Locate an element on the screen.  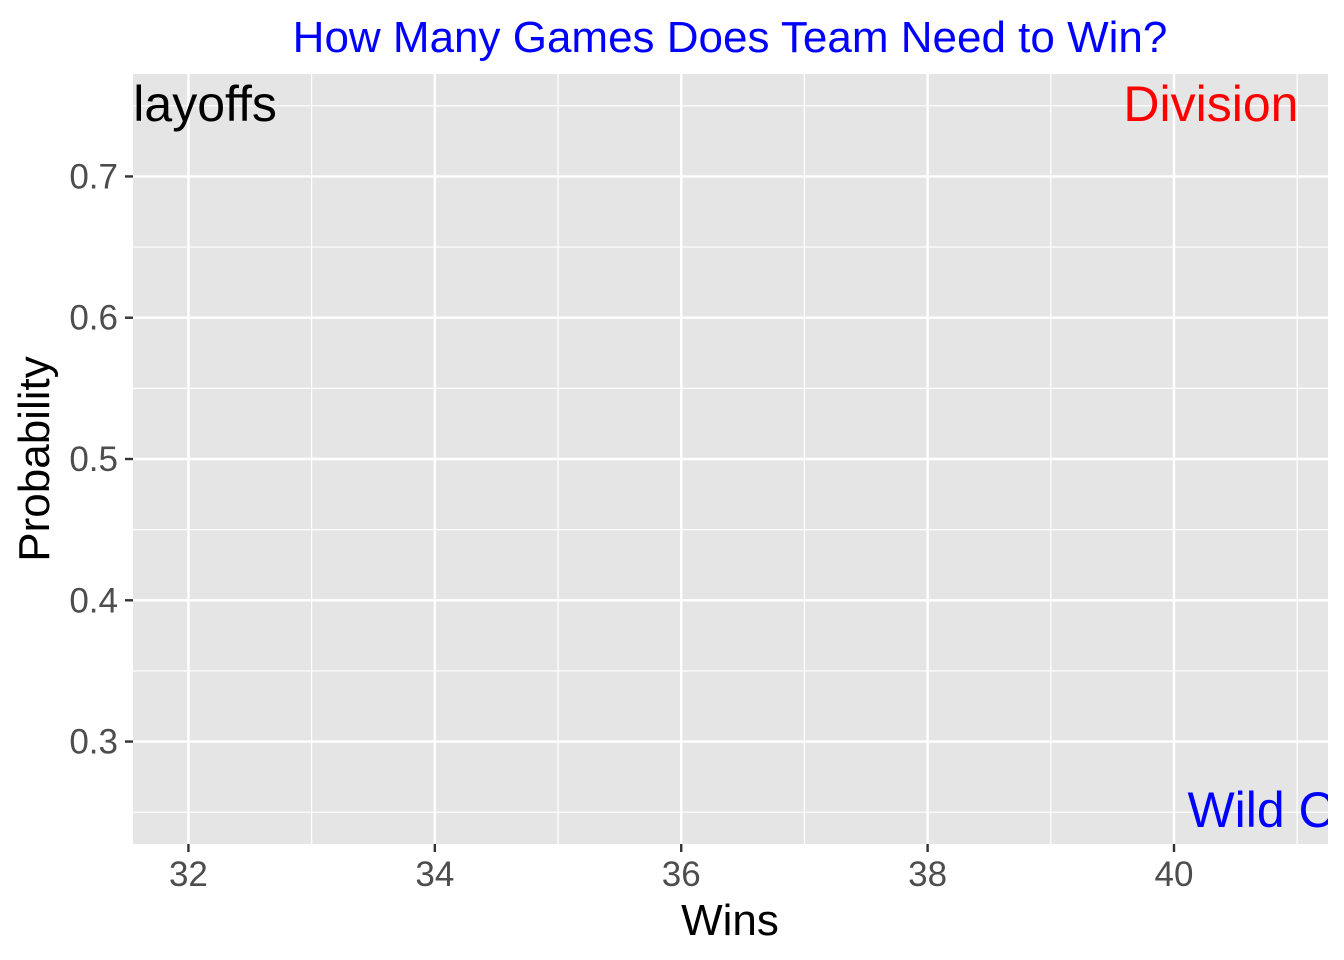
x-tick-label: 34 is located at coordinates (434, 874).